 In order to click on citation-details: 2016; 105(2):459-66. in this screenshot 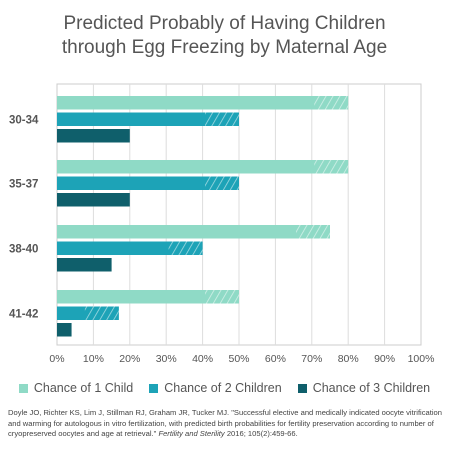, I will do `click(261, 433)`.